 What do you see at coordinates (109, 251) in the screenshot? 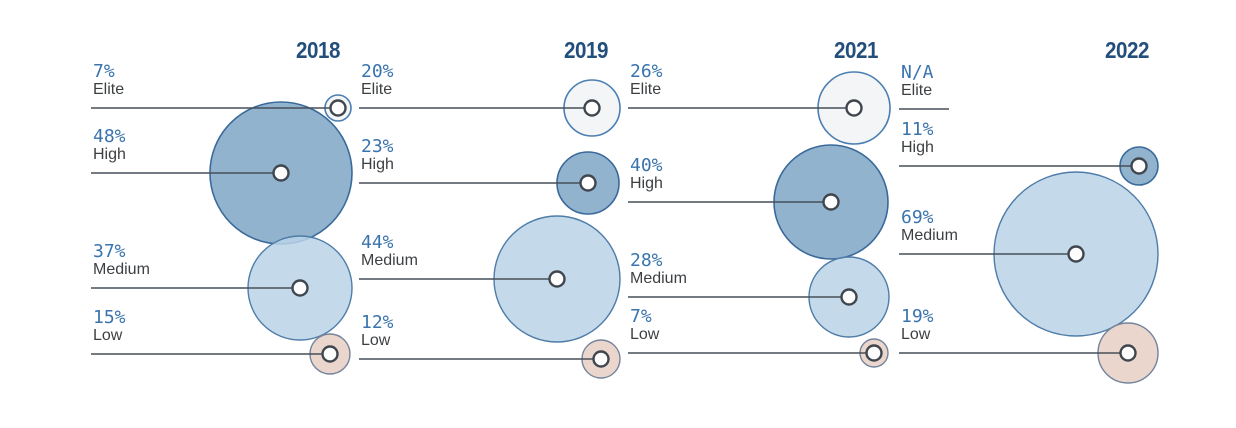
I see `percent-label: 37%` at bounding box center [109, 251].